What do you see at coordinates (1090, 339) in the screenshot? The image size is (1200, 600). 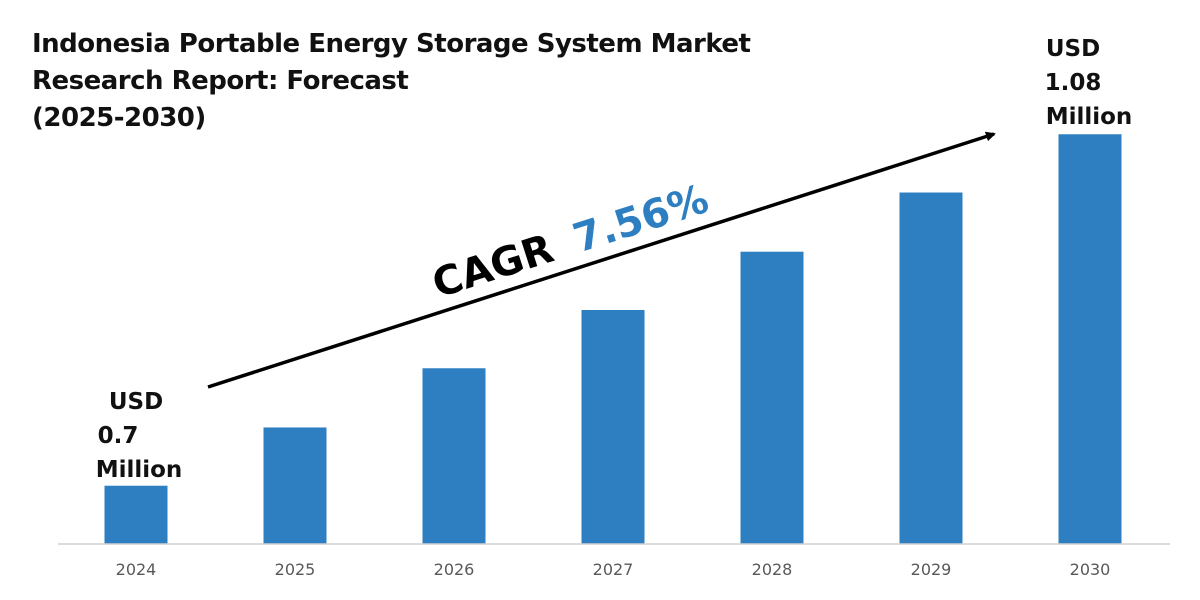 I see `bar-2030` at bounding box center [1090, 339].